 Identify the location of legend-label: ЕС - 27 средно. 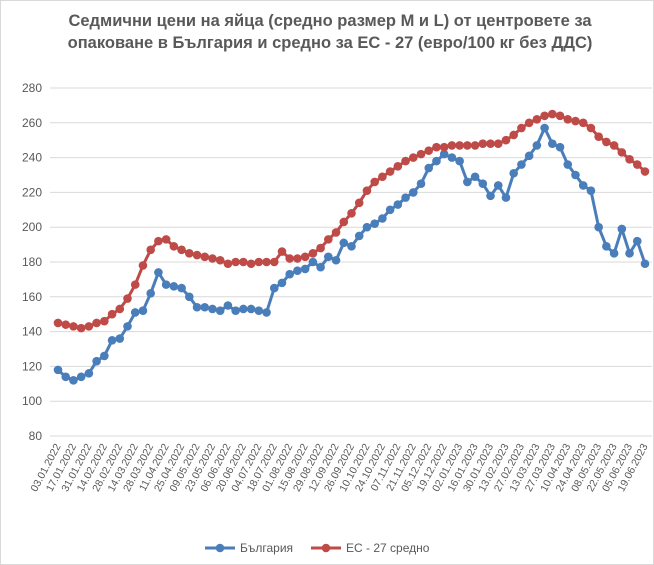
(388, 548).